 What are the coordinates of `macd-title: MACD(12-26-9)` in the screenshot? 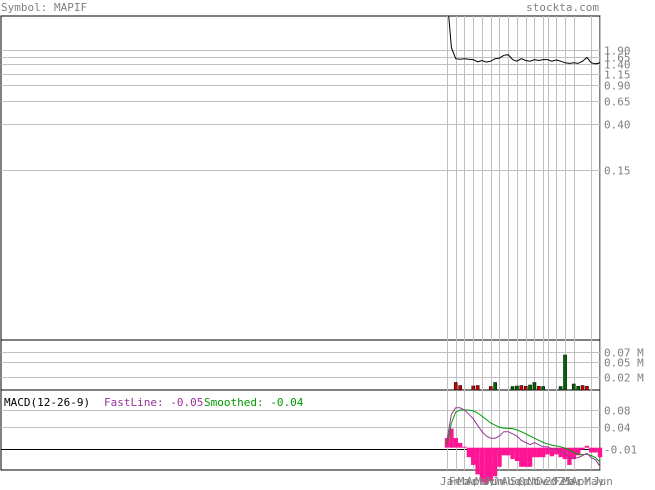 It's located at (47, 402).